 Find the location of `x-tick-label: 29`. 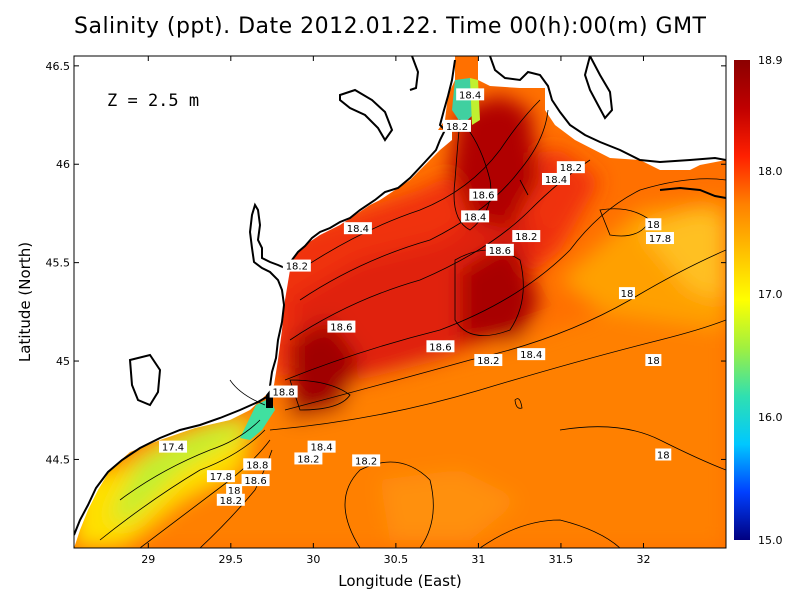

x-tick-label: 29 is located at coordinates (148, 559).